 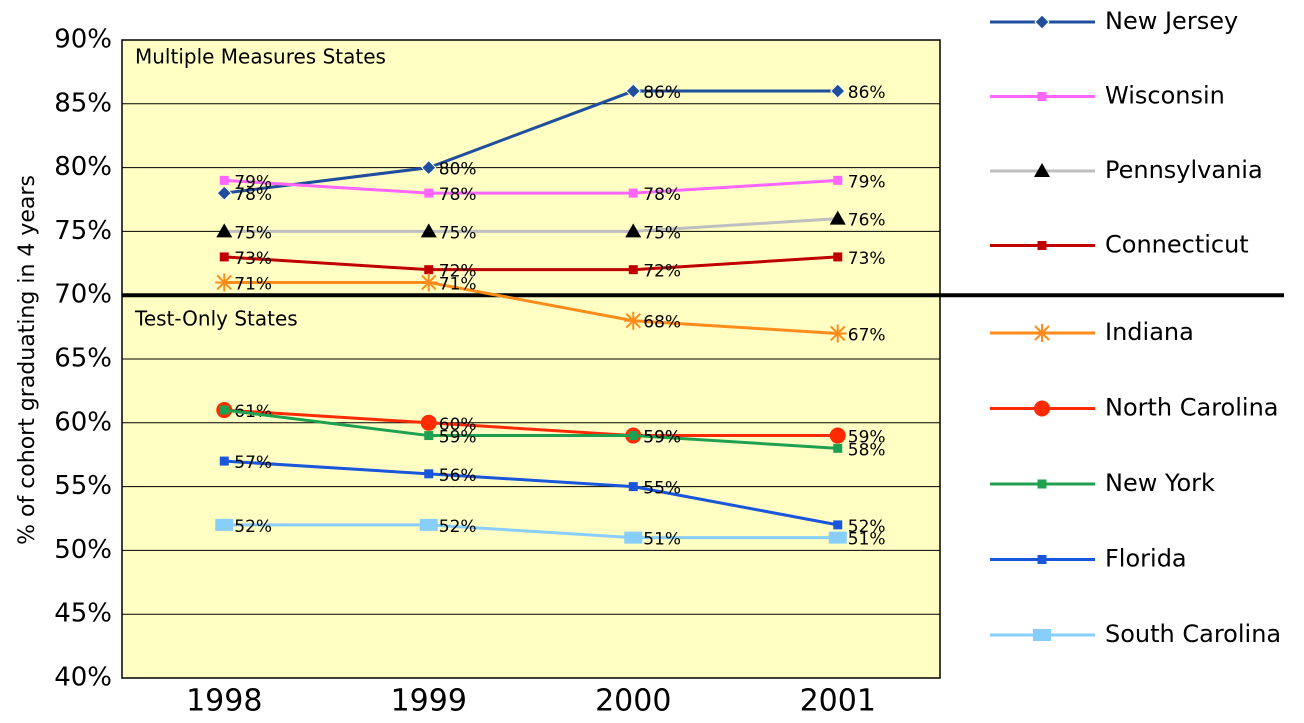 What do you see at coordinates (662, 489) in the screenshot?
I see `data-label: 55%` at bounding box center [662, 489].